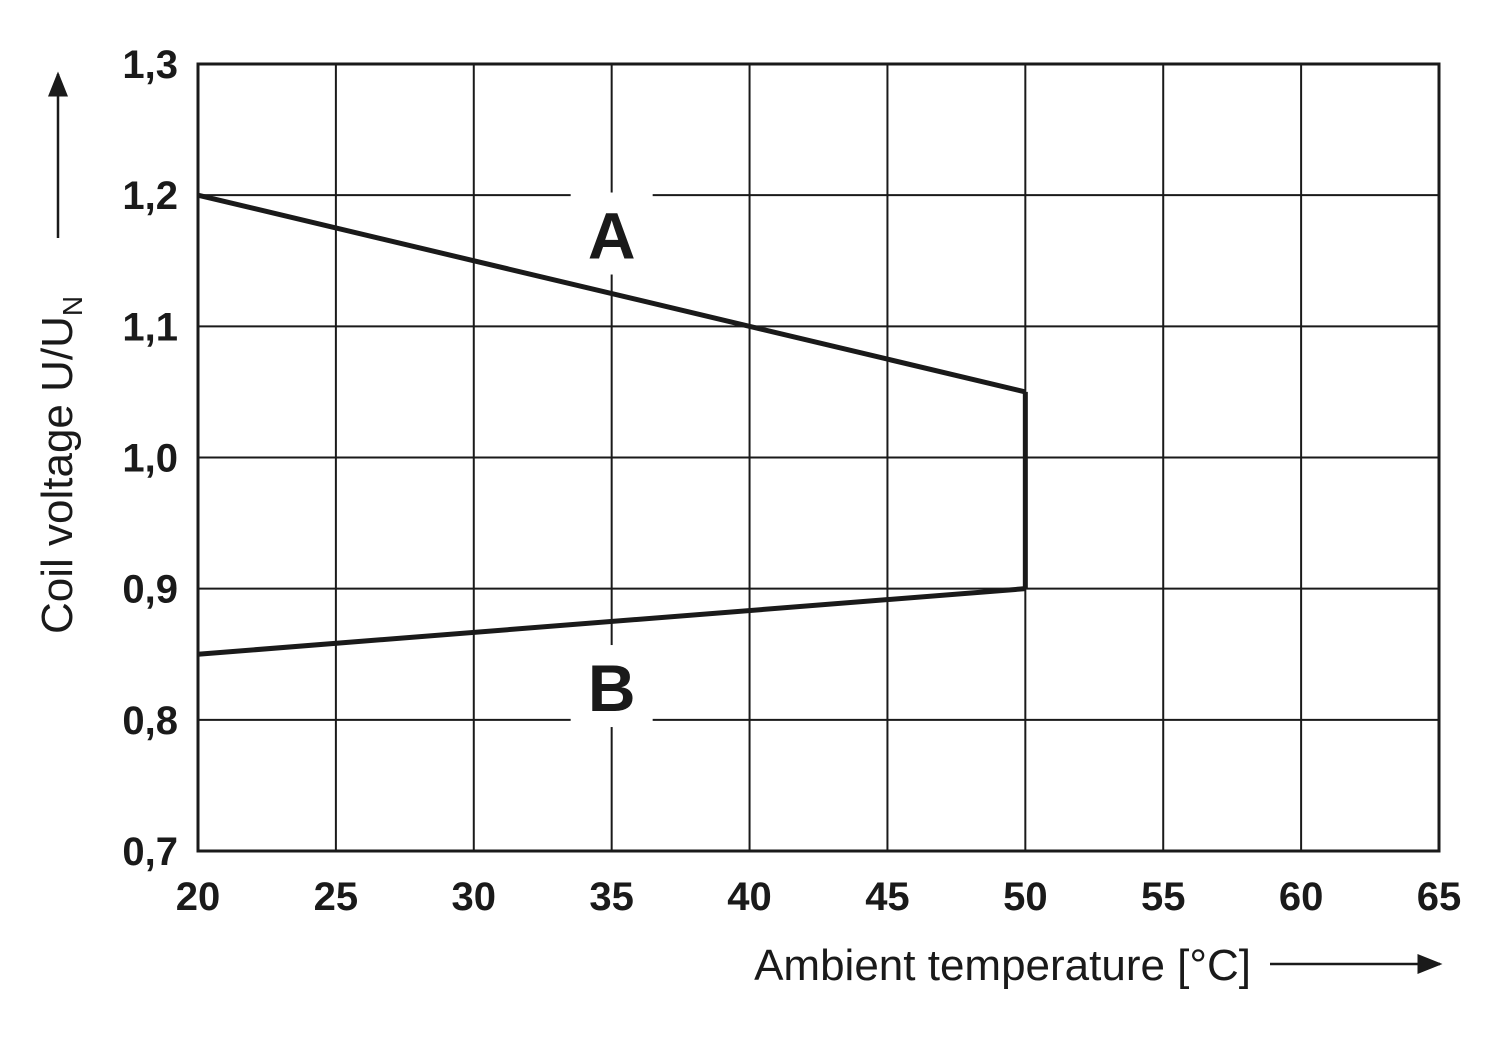 The image size is (1500, 1055). What do you see at coordinates (611, 897) in the screenshot?
I see `x-tick-label: 35` at bounding box center [611, 897].